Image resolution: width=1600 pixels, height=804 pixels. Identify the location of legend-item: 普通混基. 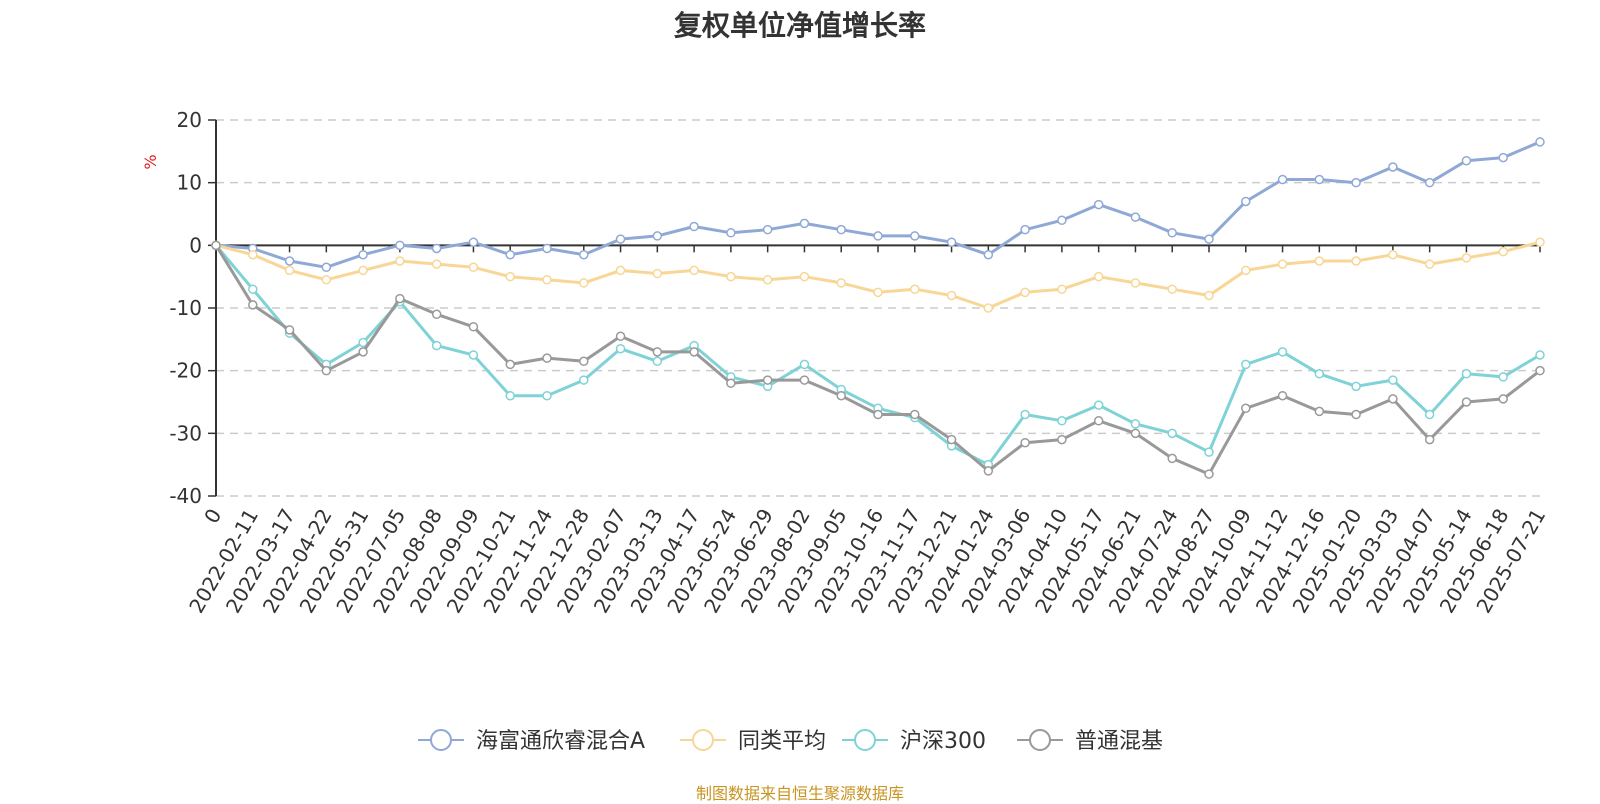
(1090, 741).